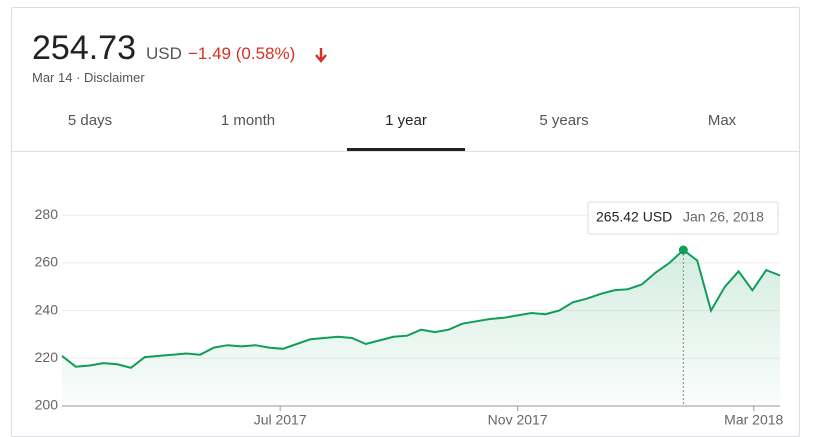 The width and height of the screenshot is (813, 437). What do you see at coordinates (722, 120) in the screenshot?
I see `tab: Max` at bounding box center [722, 120].